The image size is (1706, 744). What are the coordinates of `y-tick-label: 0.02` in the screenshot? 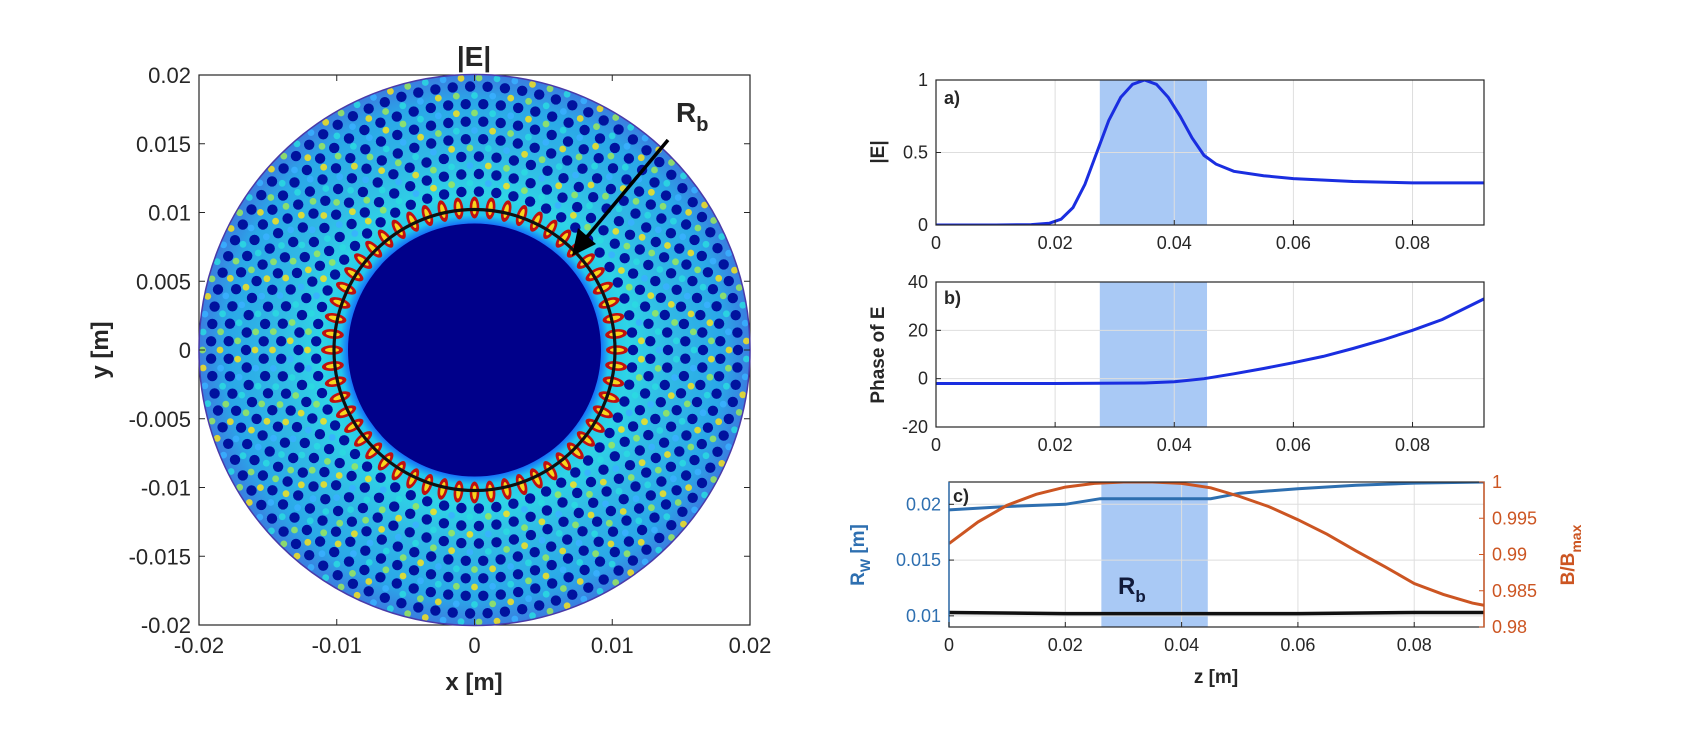 It's located at (923, 504).